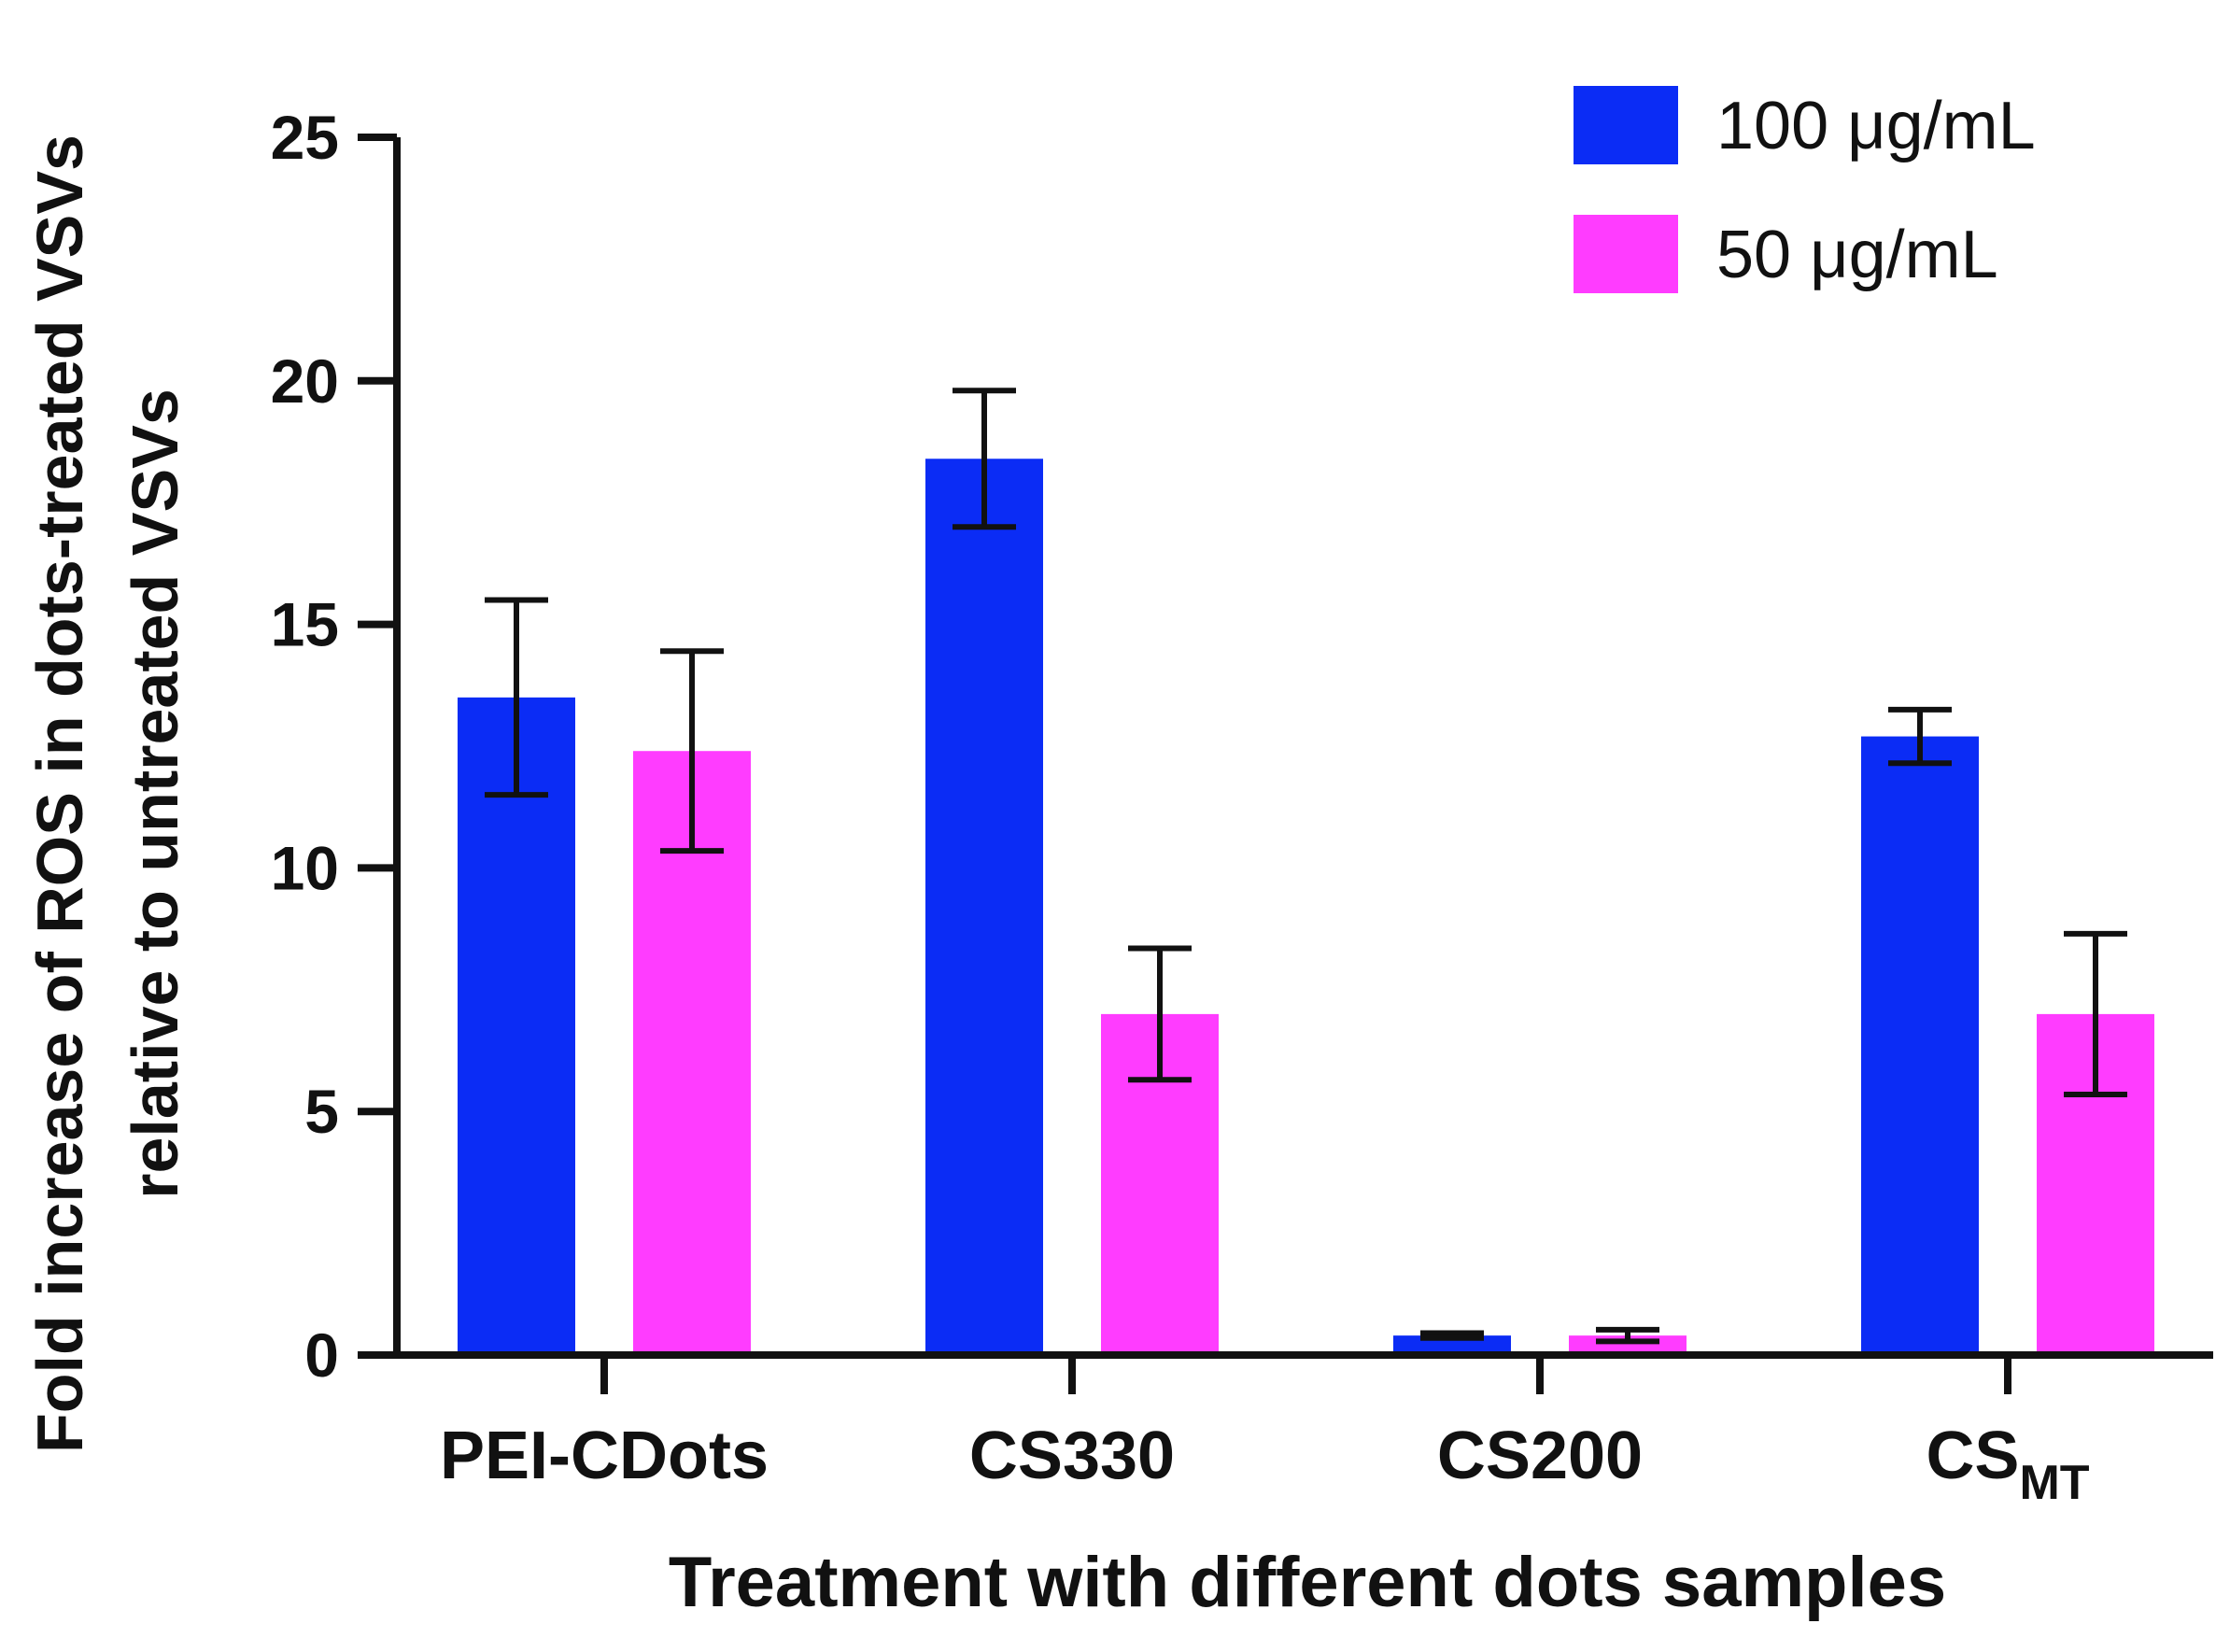 The image size is (2230, 1652). What do you see at coordinates (1540, 1456) in the screenshot?
I see `x-tick-label-2: CS200` at bounding box center [1540, 1456].